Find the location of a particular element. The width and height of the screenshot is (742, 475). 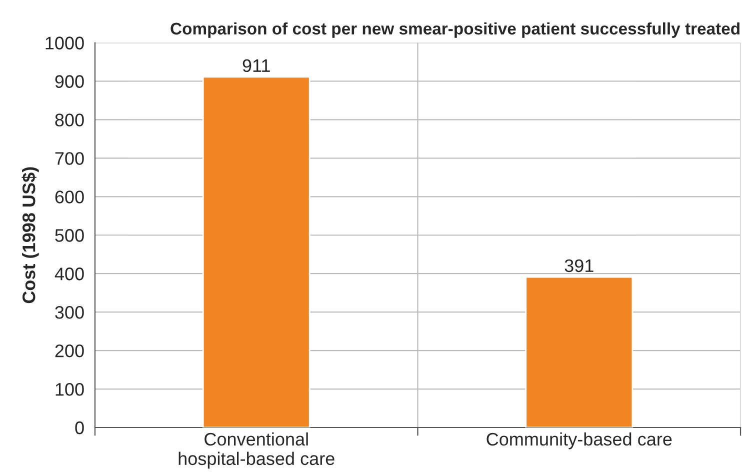

data-label: 391 is located at coordinates (579, 265).